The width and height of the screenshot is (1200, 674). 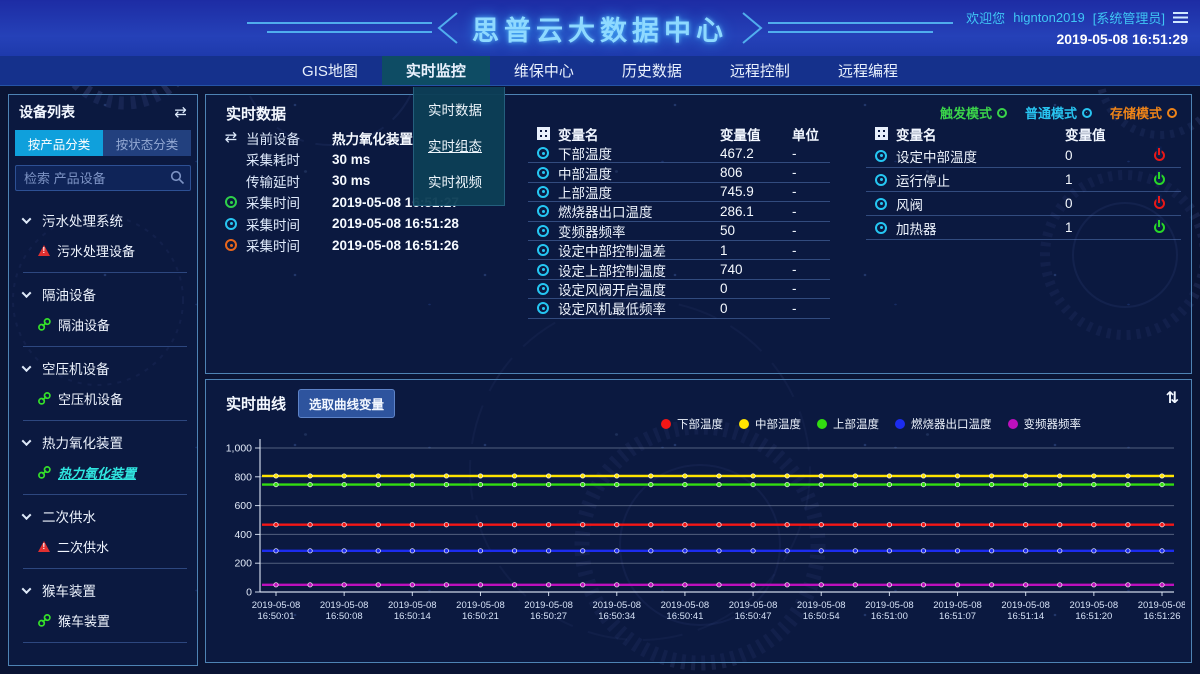 What do you see at coordinates (103, 620) in the screenshot?
I see `tree-child-item: 猴车装置` at bounding box center [103, 620].